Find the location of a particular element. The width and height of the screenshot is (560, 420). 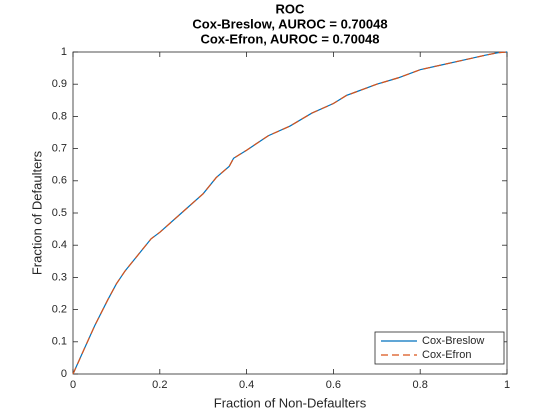

y-tick-label: 0 is located at coordinates (64, 374).